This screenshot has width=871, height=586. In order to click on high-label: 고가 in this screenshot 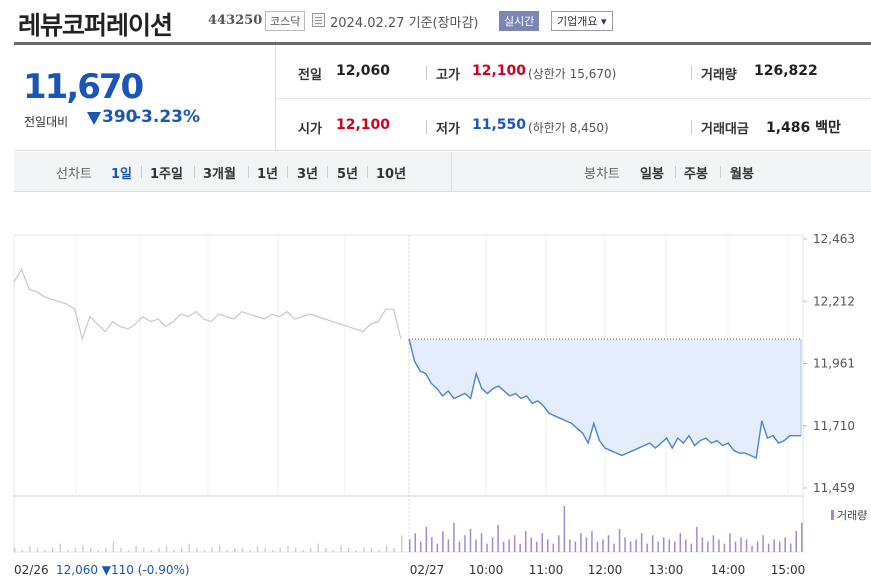, I will do `click(448, 75)`.